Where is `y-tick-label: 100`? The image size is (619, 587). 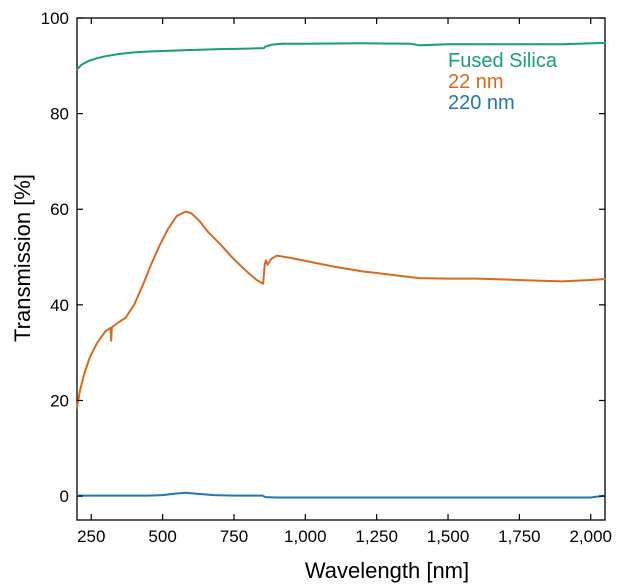
y-tick-label: 100 is located at coordinates (55, 18).